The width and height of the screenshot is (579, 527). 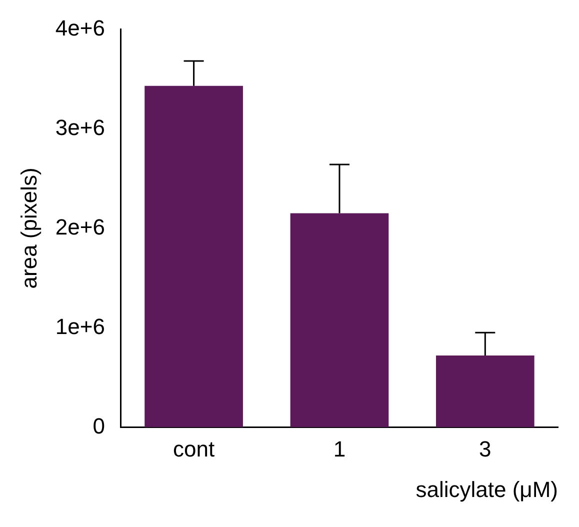 What do you see at coordinates (339, 449) in the screenshot?
I see `x-tick-label: 1` at bounding box center [339, 449].